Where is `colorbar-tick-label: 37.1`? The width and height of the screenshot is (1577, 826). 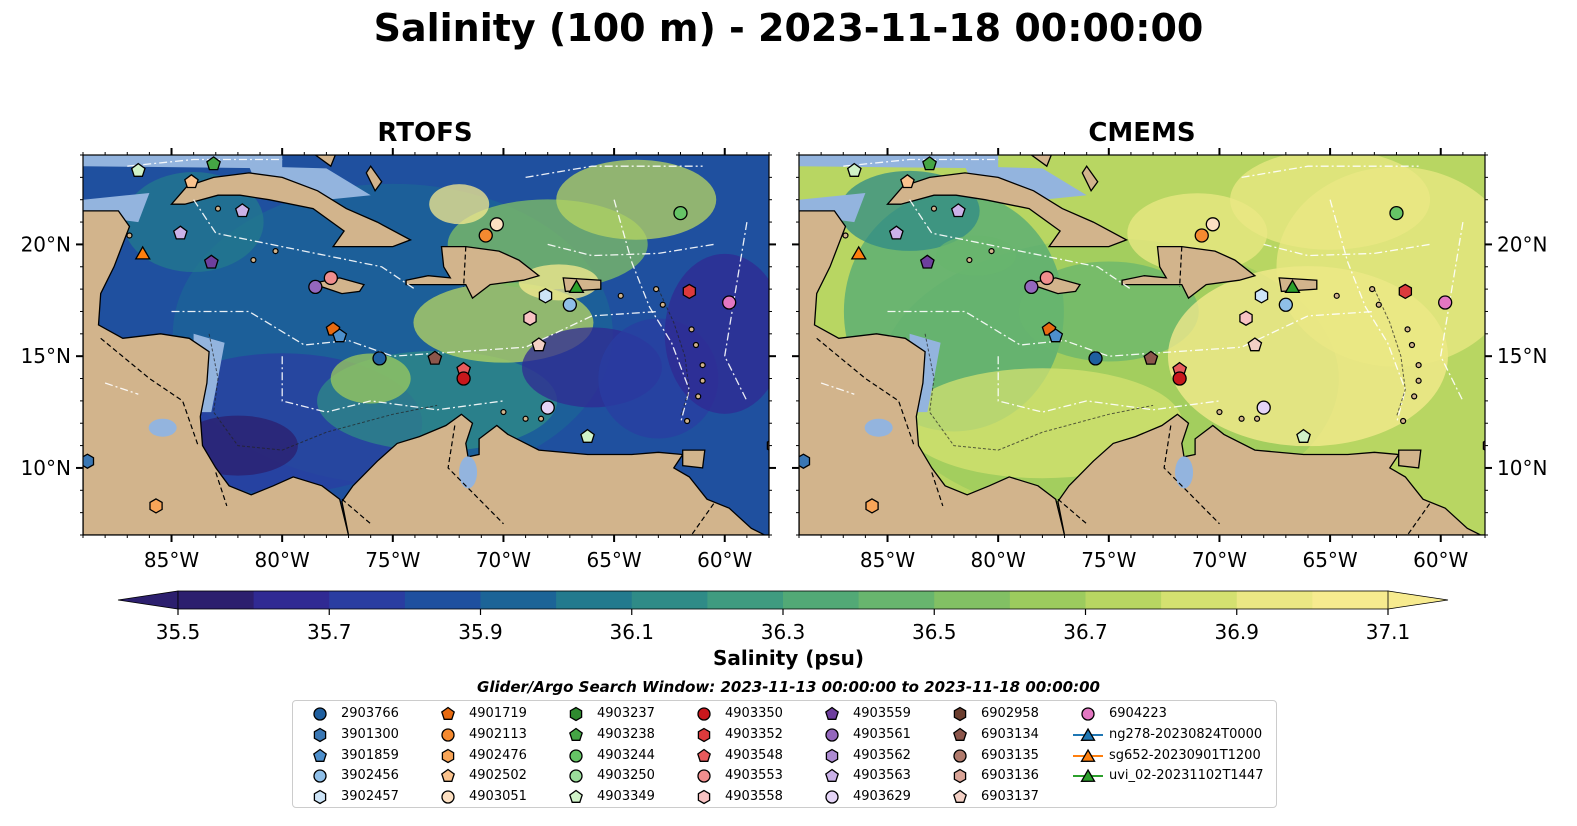
colorbar-tick-label: 37.1 is located at coordinates (1388, 632).